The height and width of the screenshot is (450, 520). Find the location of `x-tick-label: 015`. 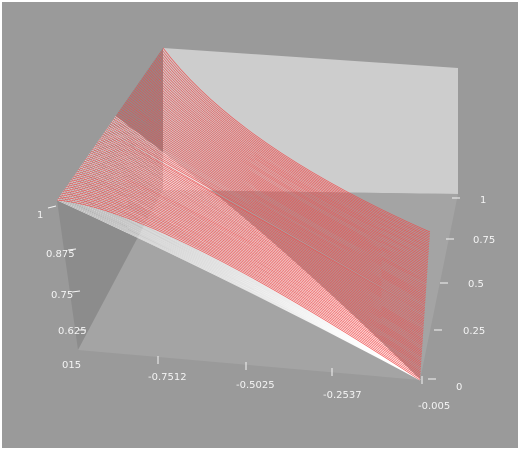

x-tick-label: 015 is located at coordinates (71, 365).